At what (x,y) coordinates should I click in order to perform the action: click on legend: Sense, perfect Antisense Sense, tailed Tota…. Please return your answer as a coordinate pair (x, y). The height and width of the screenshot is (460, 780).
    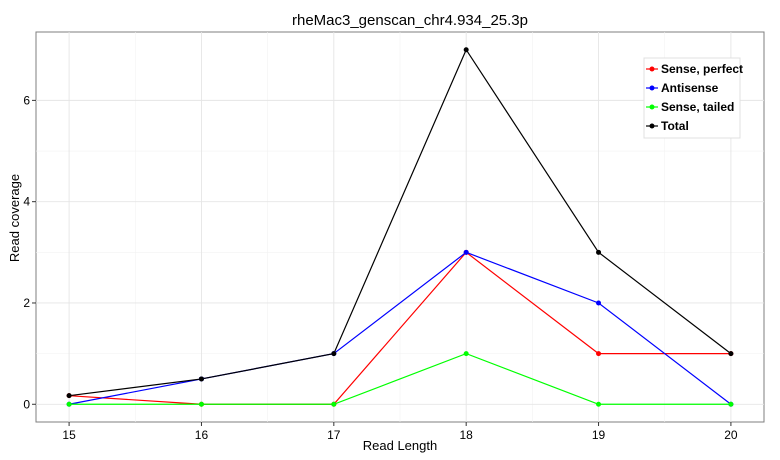
    Looking at the image, I should click on (693, 98).